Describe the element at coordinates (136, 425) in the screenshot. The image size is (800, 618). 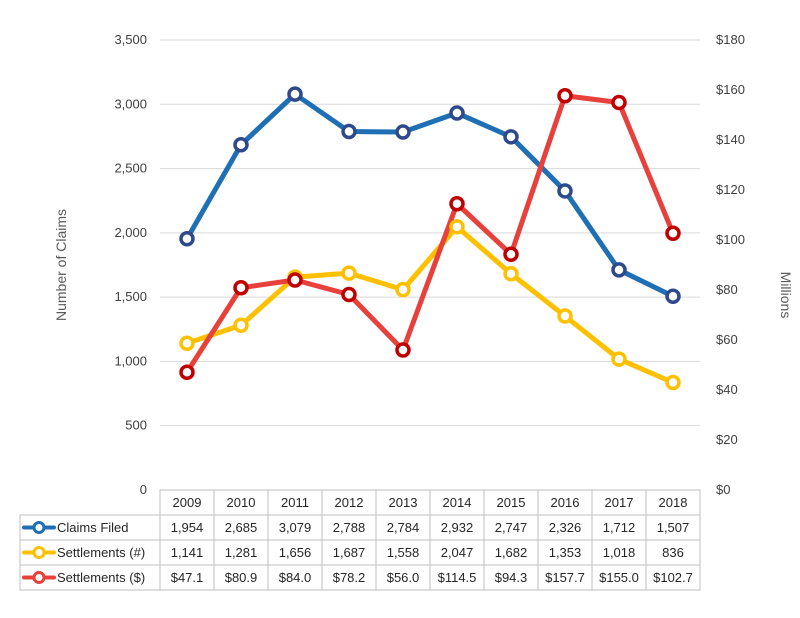
I see `y-left-tick-label: 500` at that location.